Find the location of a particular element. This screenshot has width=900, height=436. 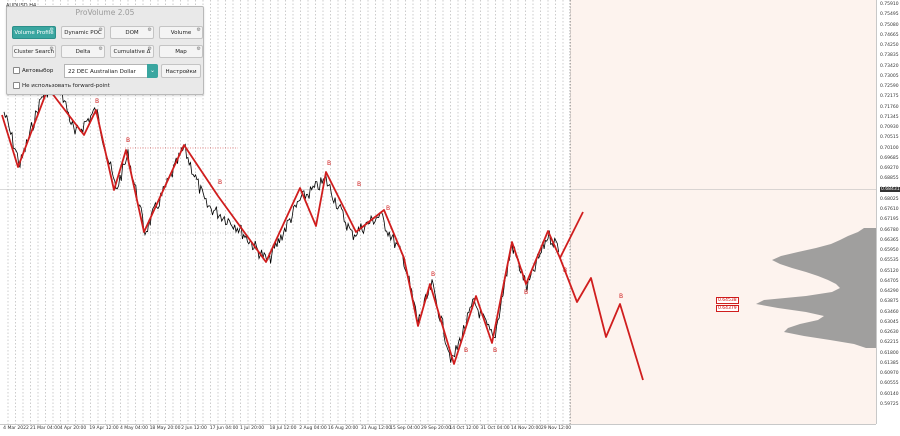

time-tick-label: 18 May 20:00 is located at coordinates (165, 428).